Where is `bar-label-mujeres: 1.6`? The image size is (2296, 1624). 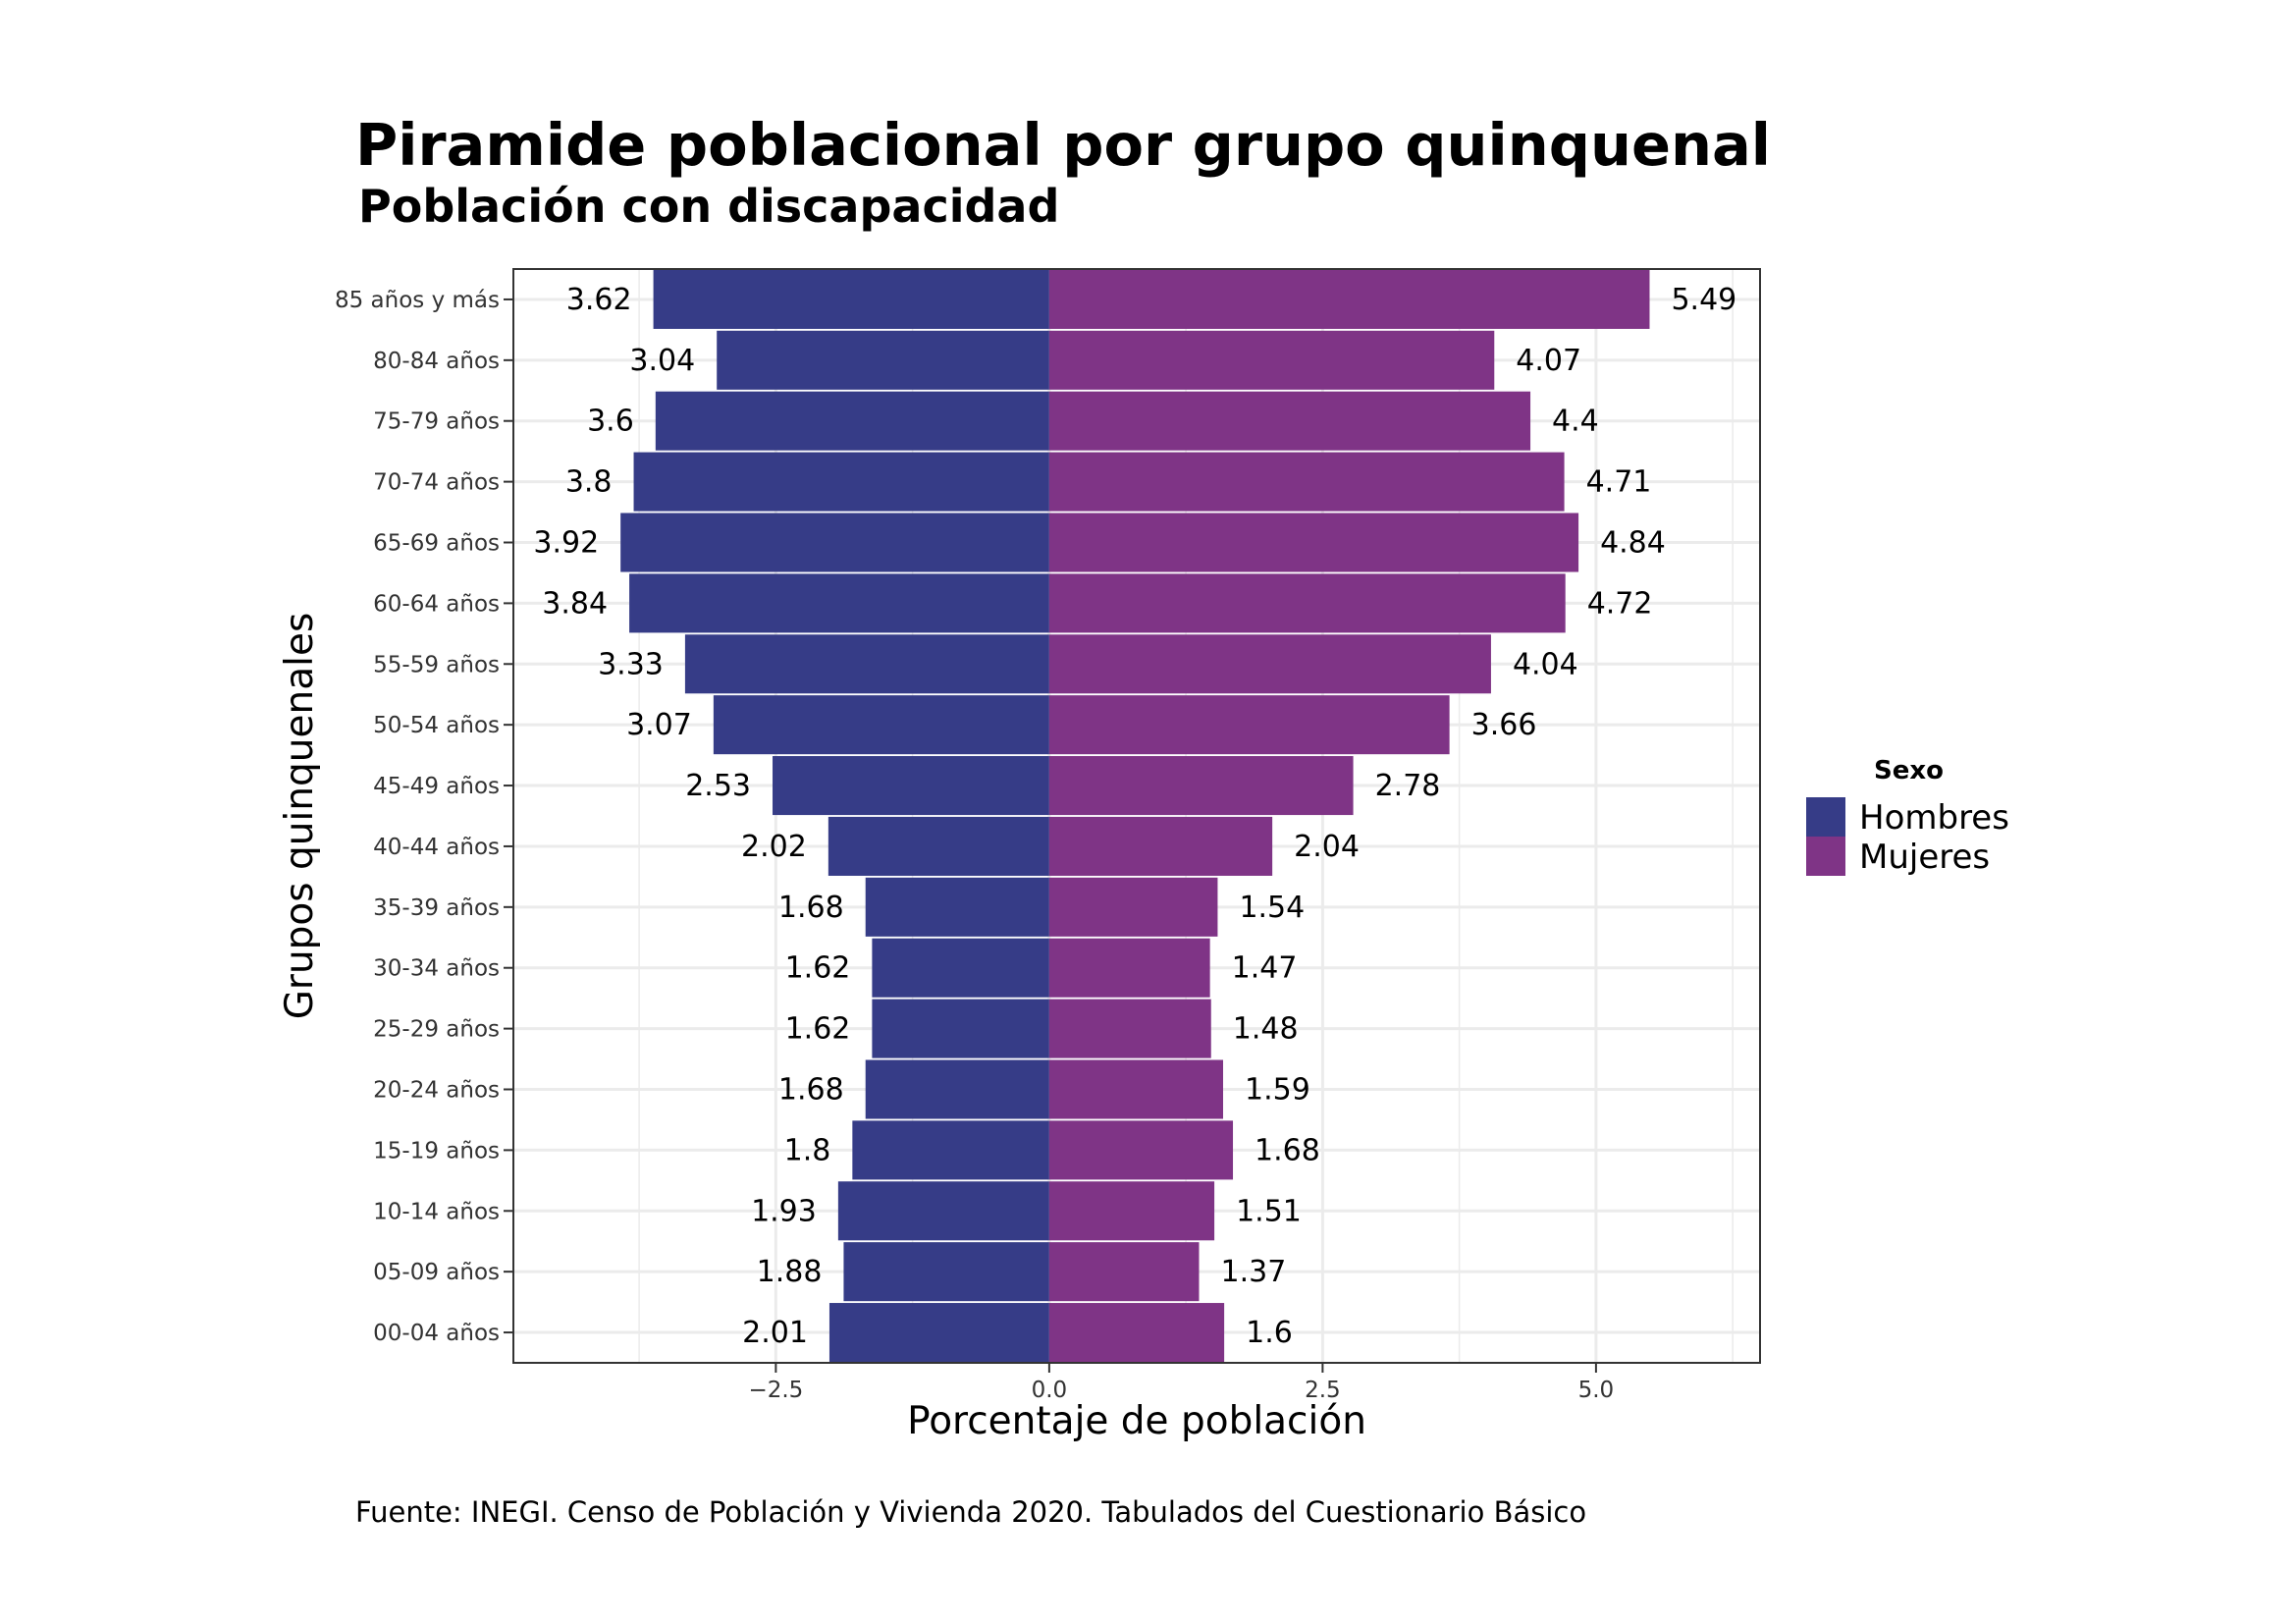 bar-label-mujeres: 1.6 is located at coordinates (1269, 1333).